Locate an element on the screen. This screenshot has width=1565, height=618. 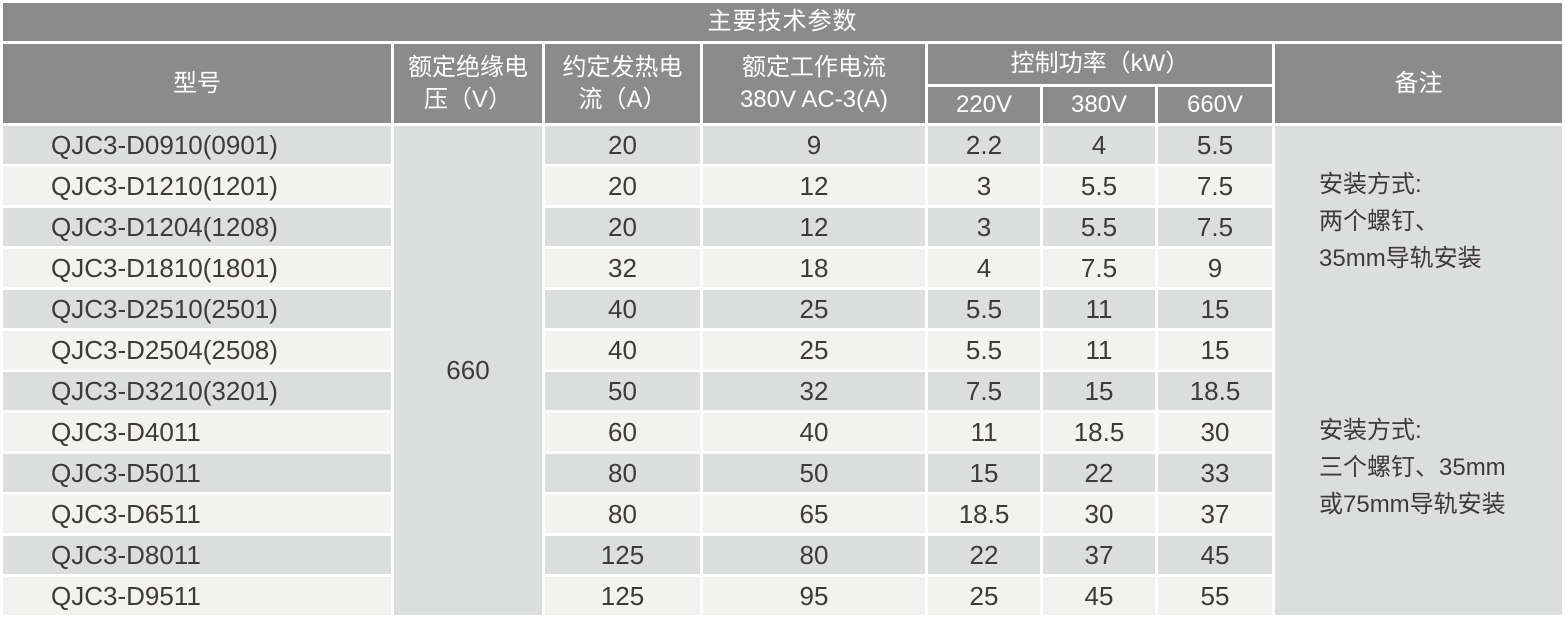
power-220v-cell: 15 is located at coordinates (984, 473).